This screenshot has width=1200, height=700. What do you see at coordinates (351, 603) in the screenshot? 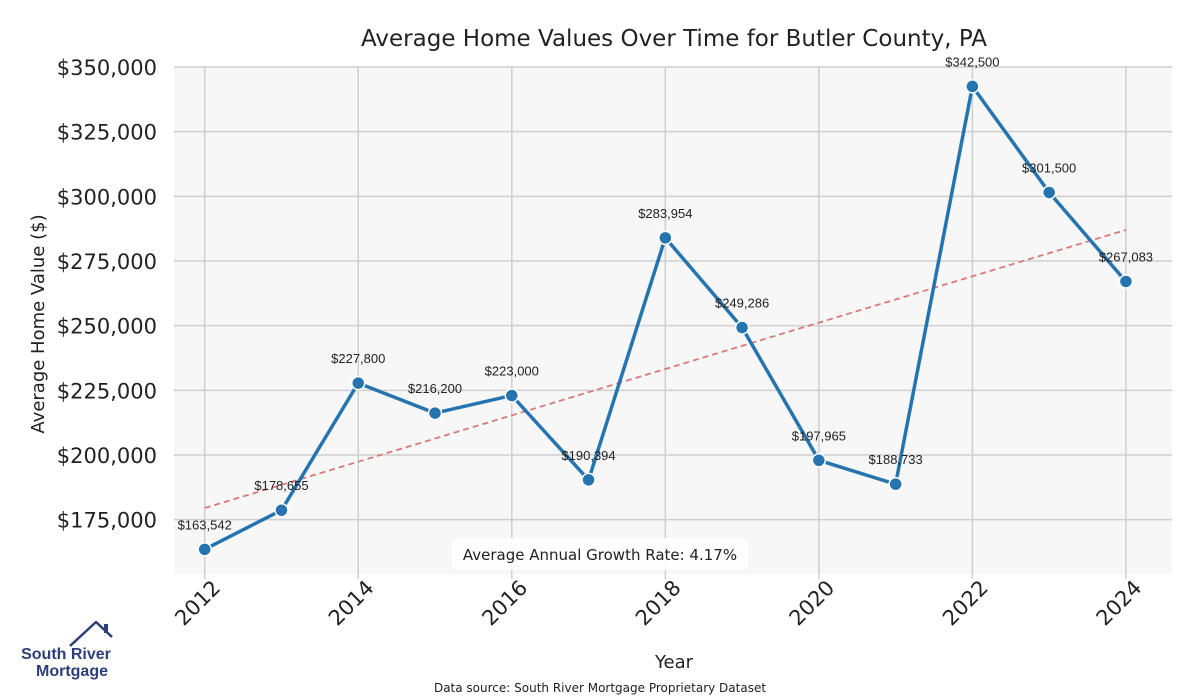
I see `x-tick-label: 2014` at bounding box center [351, 603].